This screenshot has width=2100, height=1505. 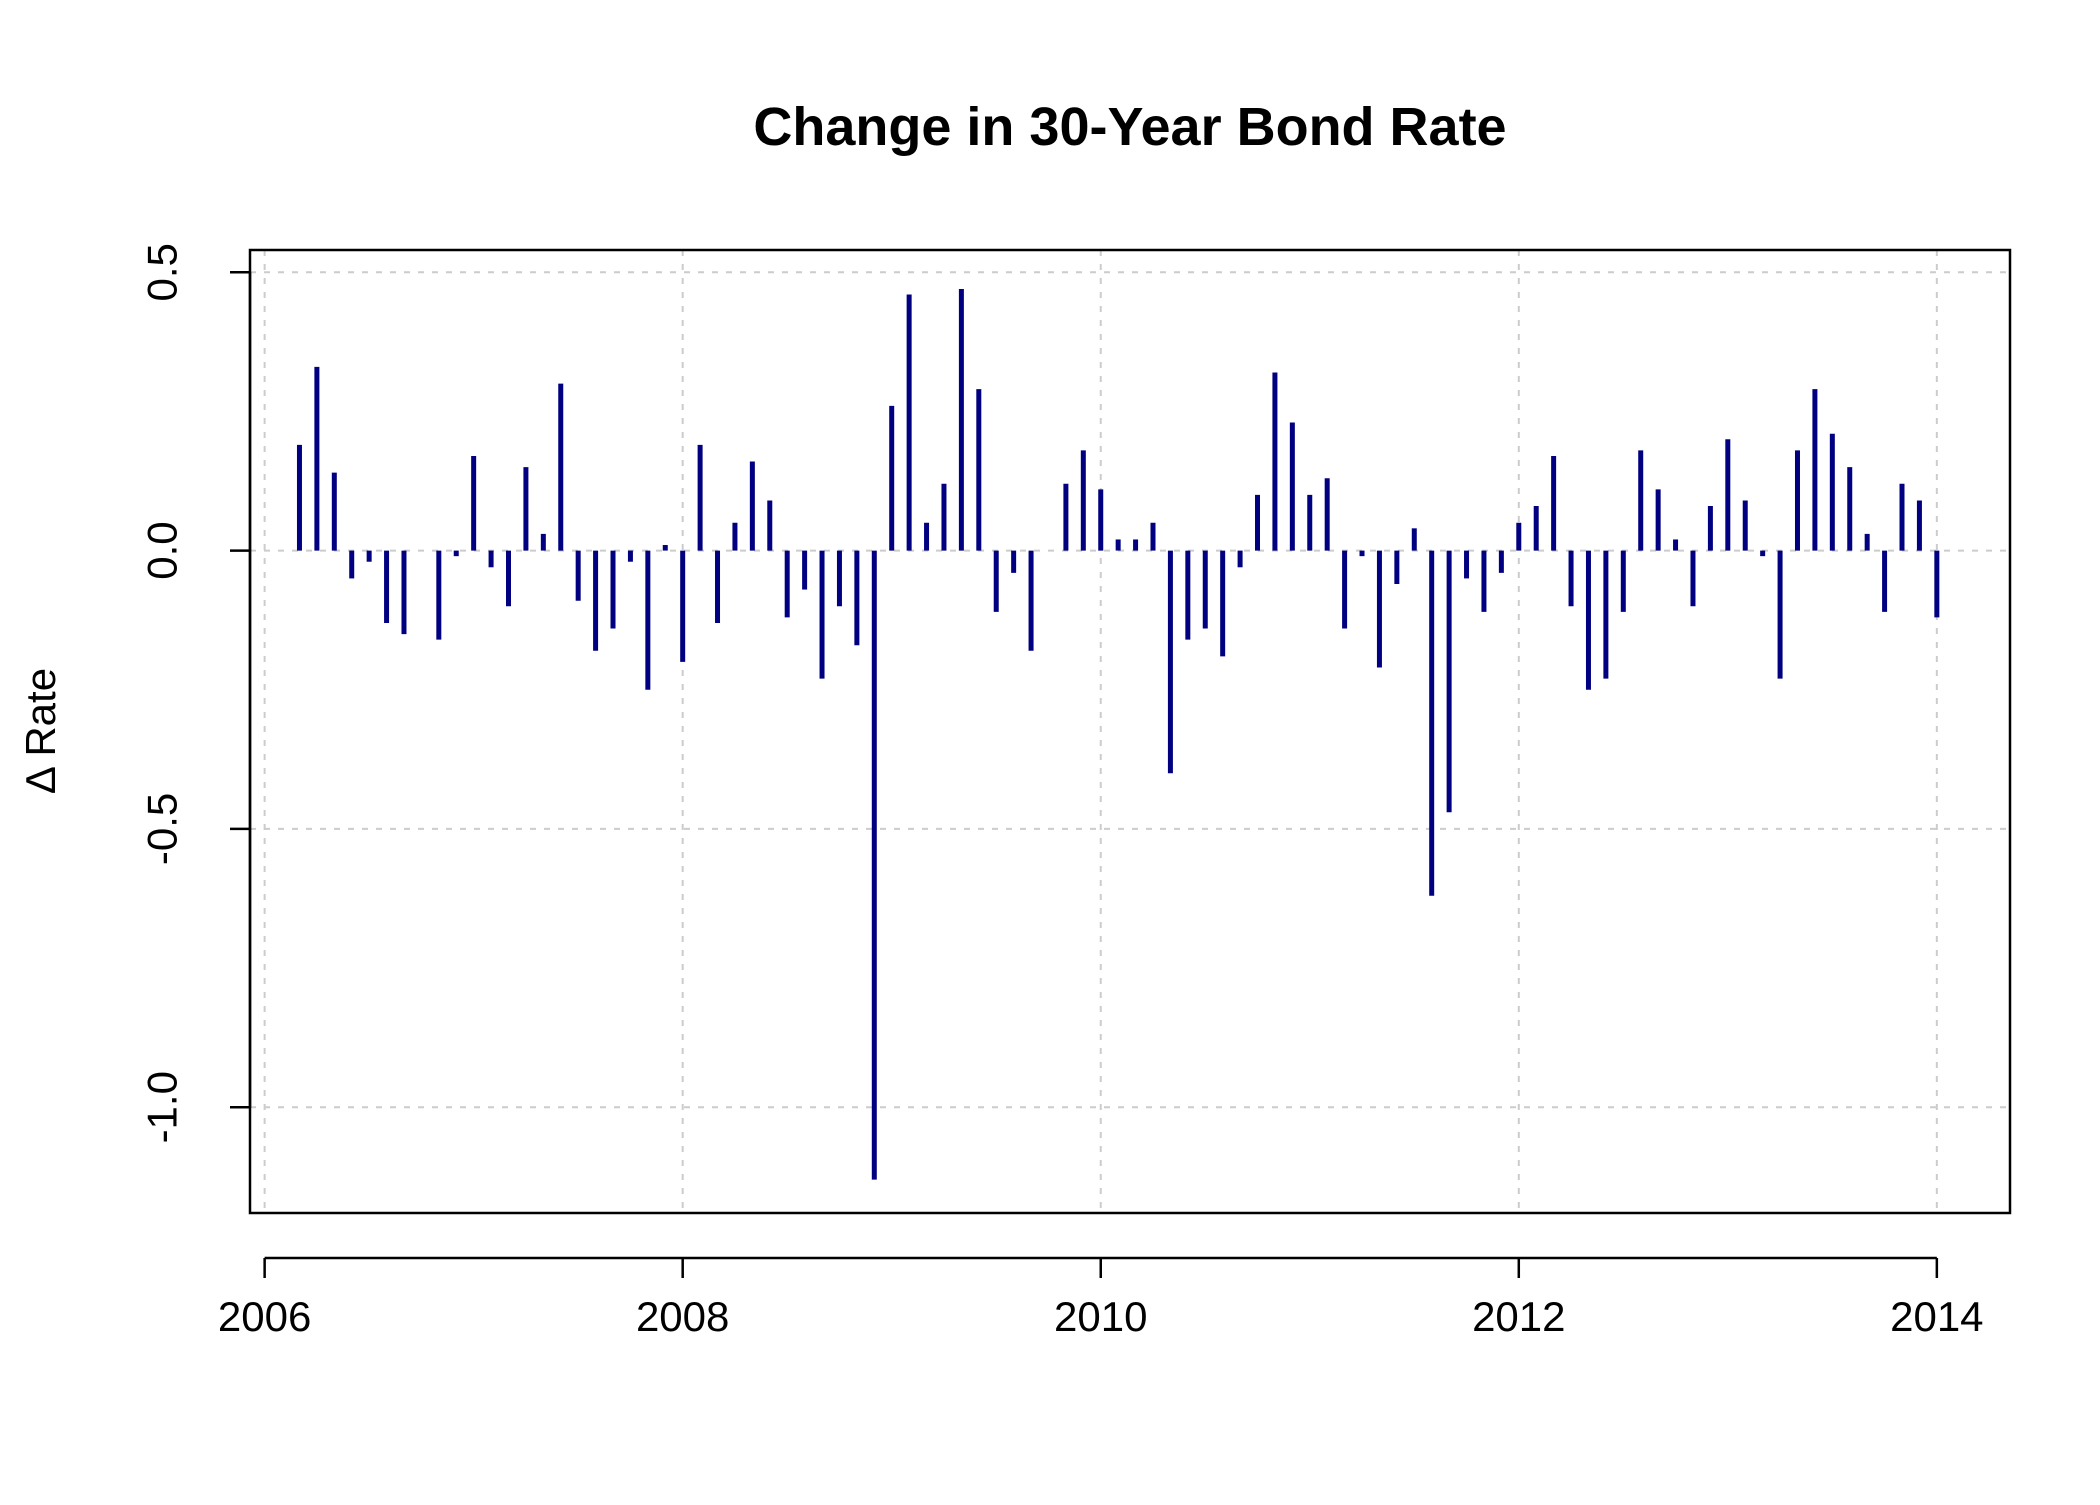 I want to click on x-tick-label: 2008, so click(x=682, y=1316).